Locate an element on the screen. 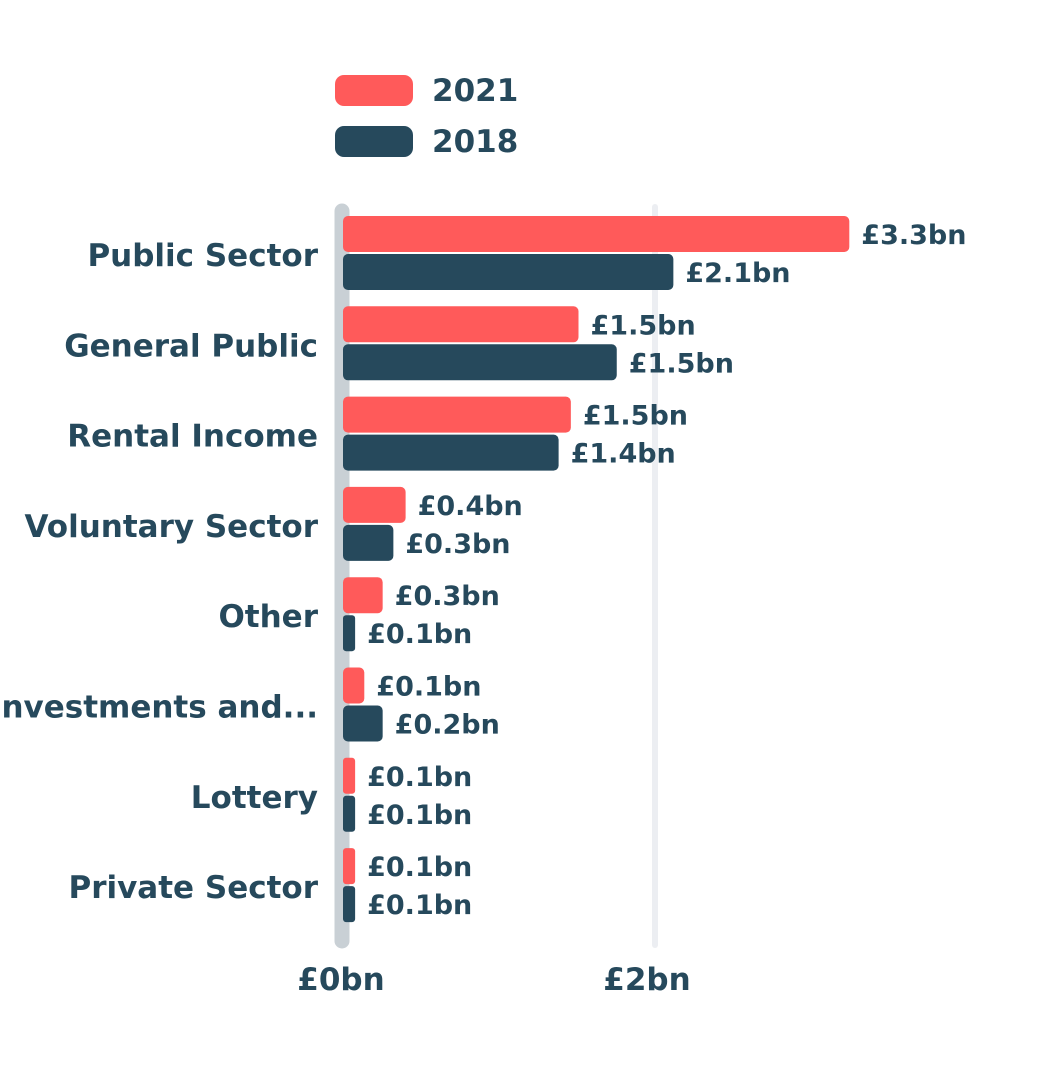 This screenshot has height=1077, width=1062. legend-label-2021: 2021 is located at coordinates (475, 91).